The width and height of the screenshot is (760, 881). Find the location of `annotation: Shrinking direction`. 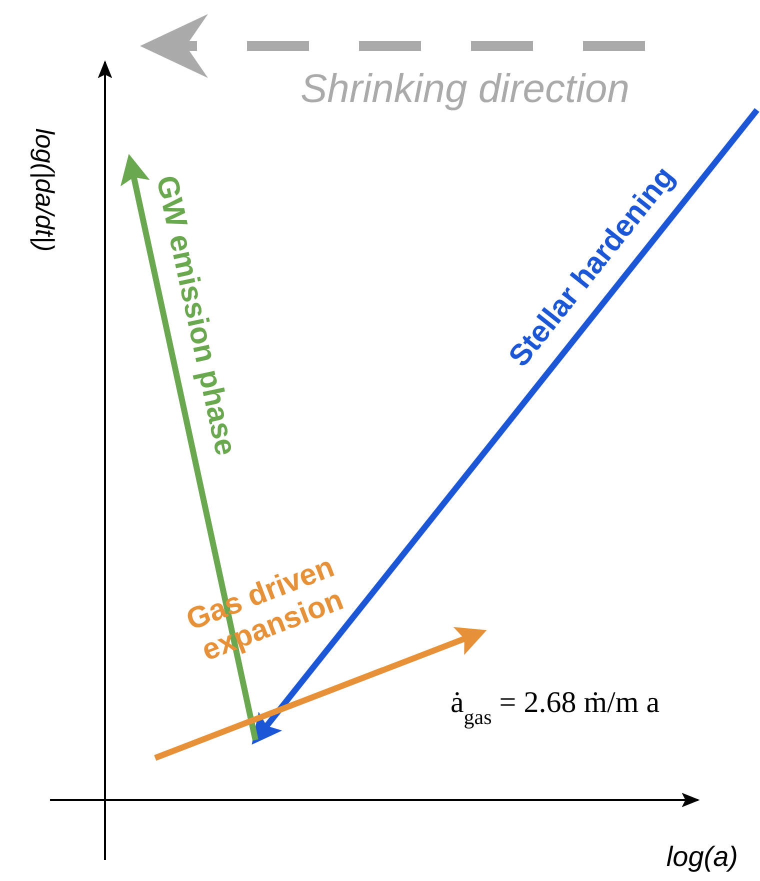

annotation: Shrinking direction is located at coordinates (465, 89).